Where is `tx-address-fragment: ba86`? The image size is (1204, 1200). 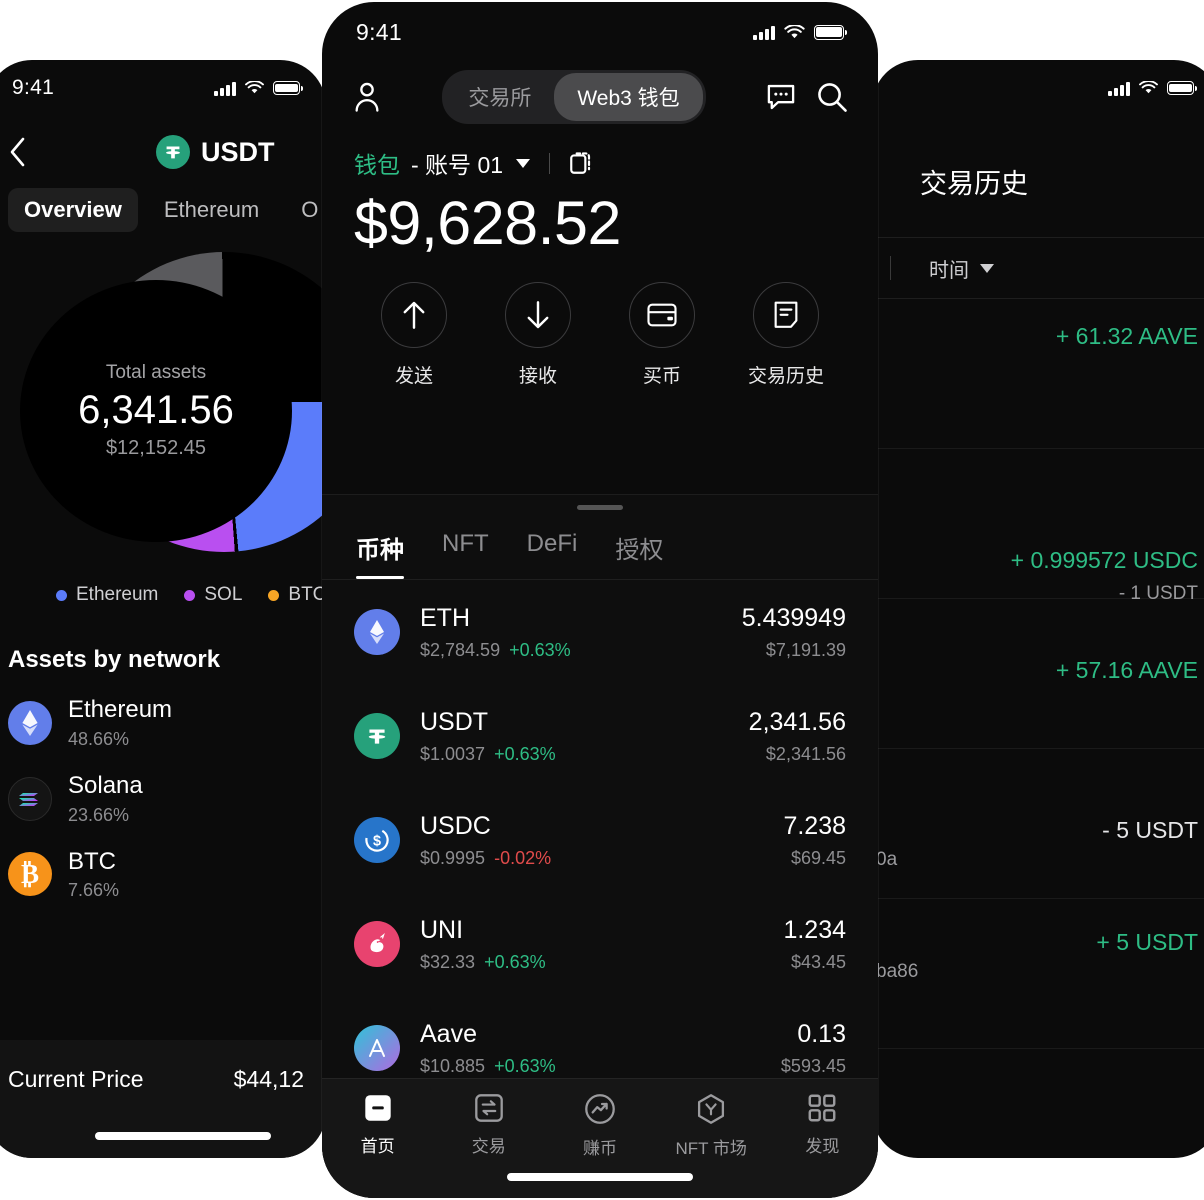 tx-address-fragment: ba86 is located at coordinates (897, 971).